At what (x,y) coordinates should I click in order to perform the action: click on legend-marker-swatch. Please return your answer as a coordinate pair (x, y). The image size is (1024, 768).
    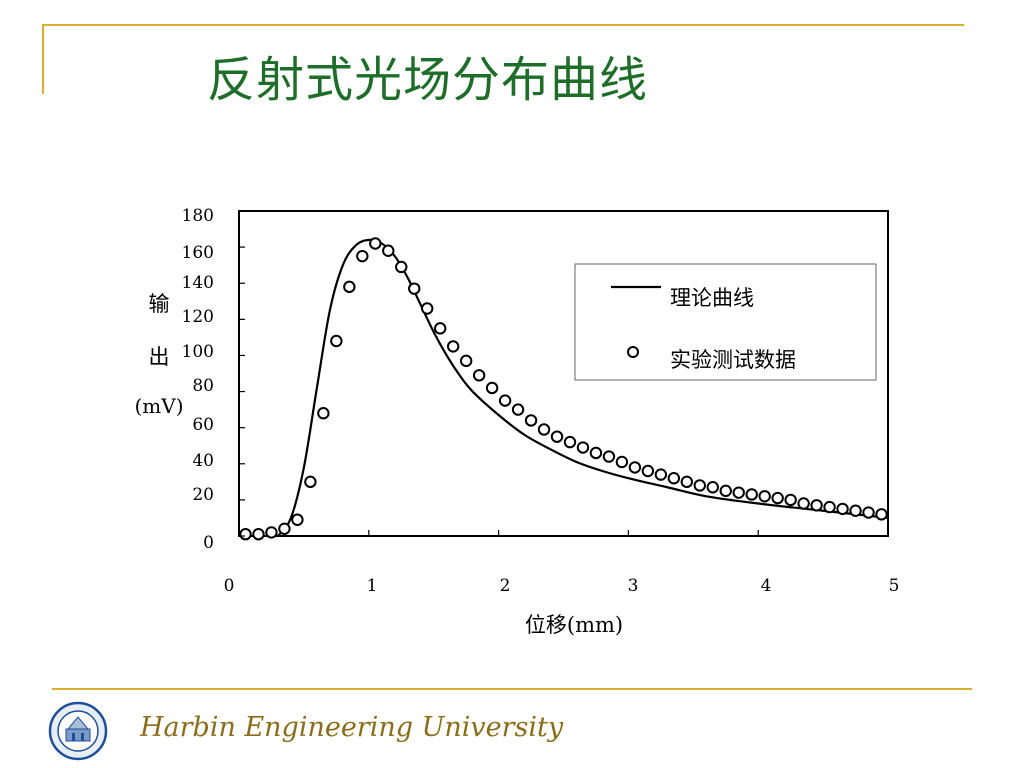
    Looking at the image, I should click on (633, 352).